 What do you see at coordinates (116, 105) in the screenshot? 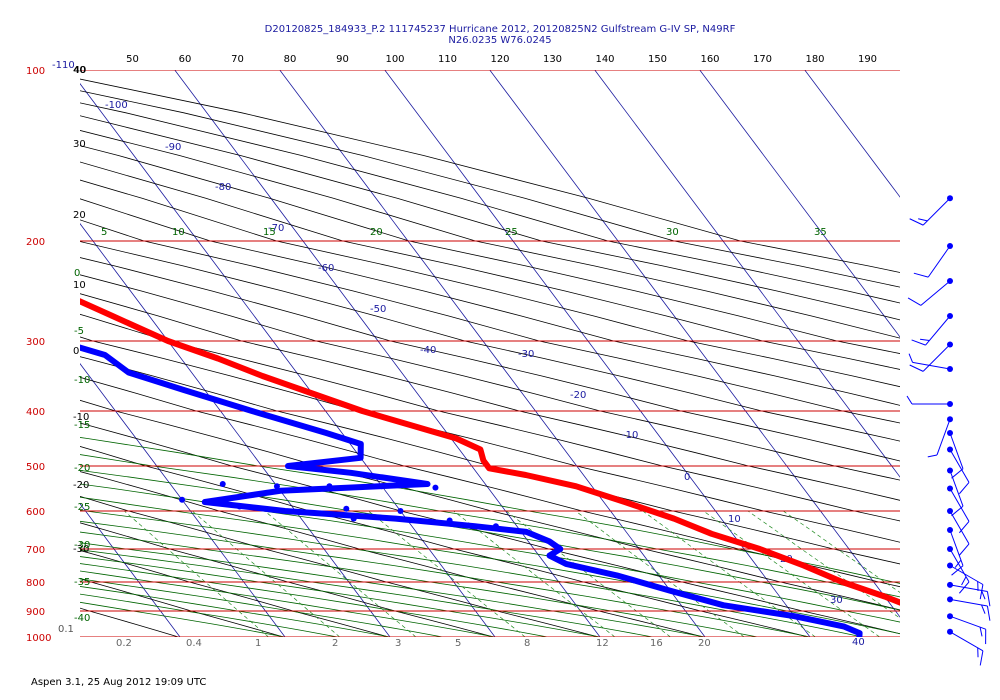
I see `isotherm-label: -100` at bounding box center [116, 105].